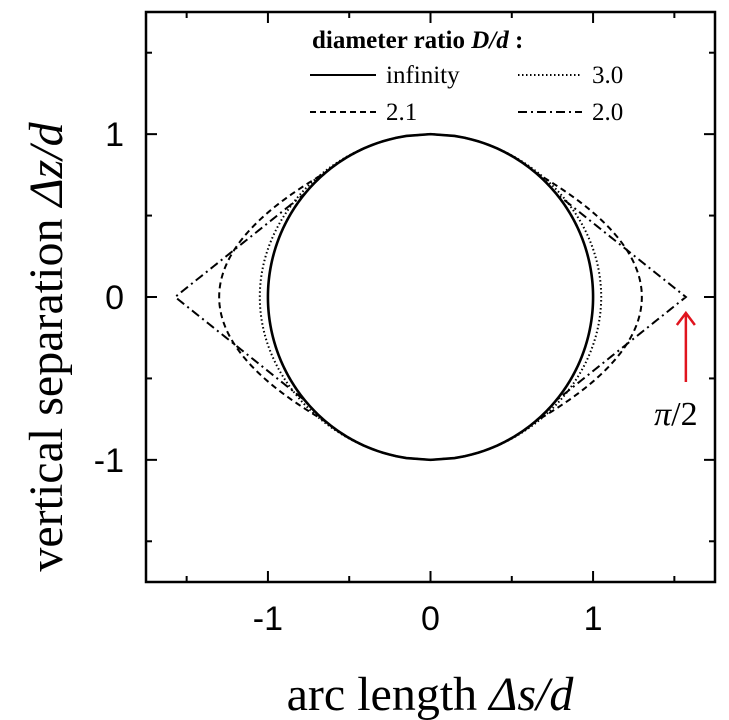 The width and height of the screenshot is (729, 720). Describe the element at coordinates (663, 414) in the screenshot. I see `annotation-symbol: π` at that location.